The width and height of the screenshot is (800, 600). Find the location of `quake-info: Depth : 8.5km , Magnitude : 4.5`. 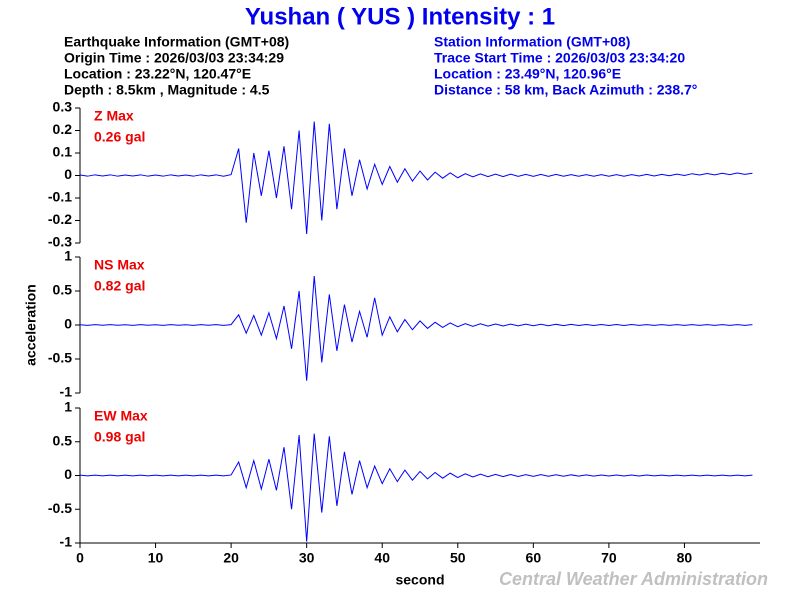

quake-info: Depth : 8.5km , Magnitude : 4.5 is located at coordinates (167, 90).